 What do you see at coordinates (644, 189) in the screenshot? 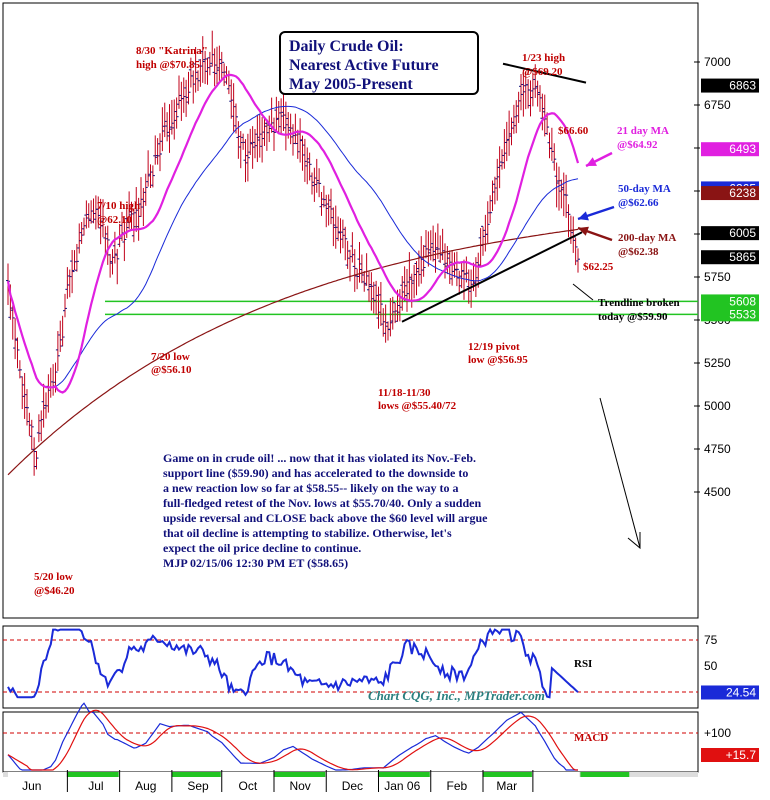
I see `chart-annotation: 50-day MA` at bounding box center [644, 189].